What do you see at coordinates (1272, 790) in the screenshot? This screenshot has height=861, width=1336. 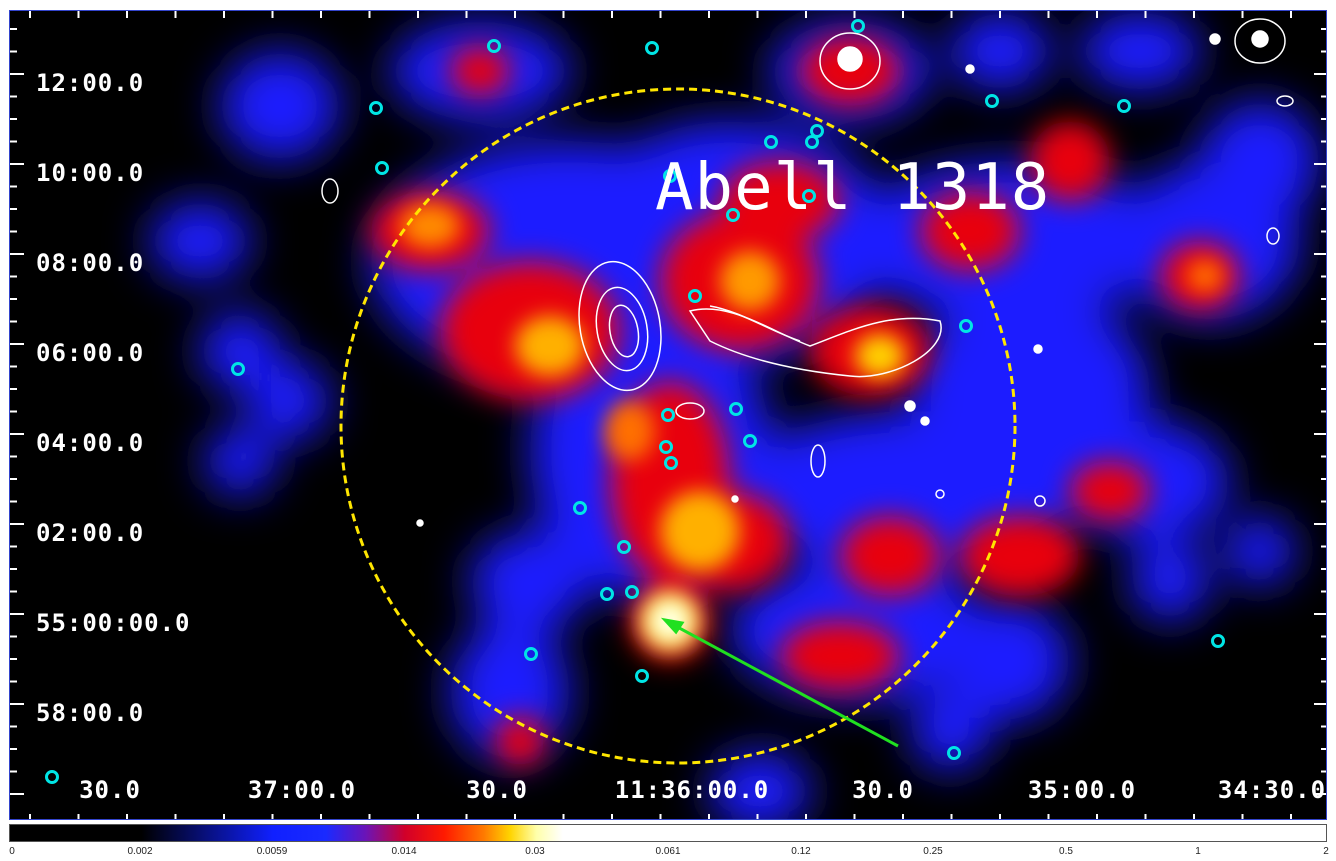 I see `ra-label-7: 34:30.0` at bounding box center [1272, 790].